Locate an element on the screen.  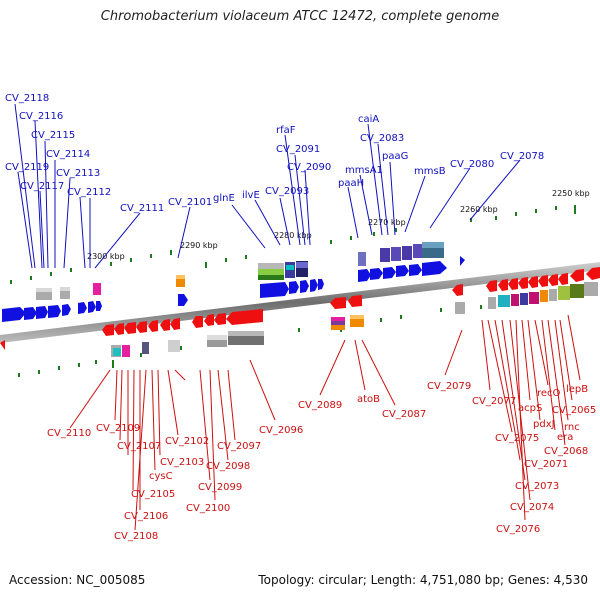
accession-text: Accession: NC_005085 is located at coordinates (77, 580).